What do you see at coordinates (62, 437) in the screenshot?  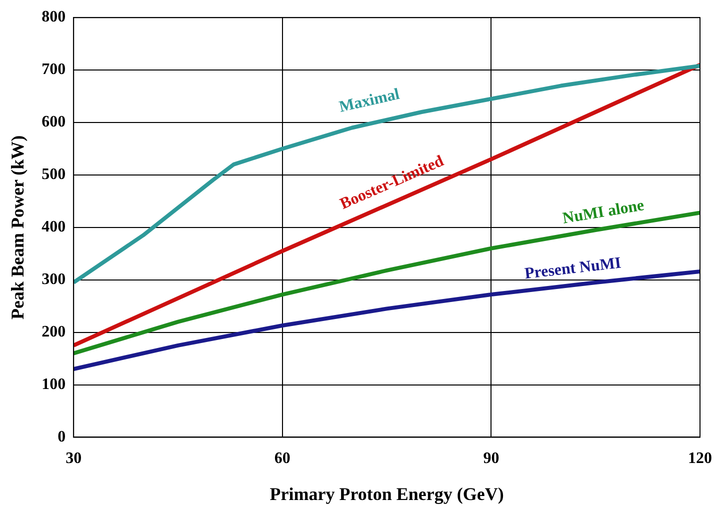 I see `y-tick-label: 0` at bounding box center [62, 437].